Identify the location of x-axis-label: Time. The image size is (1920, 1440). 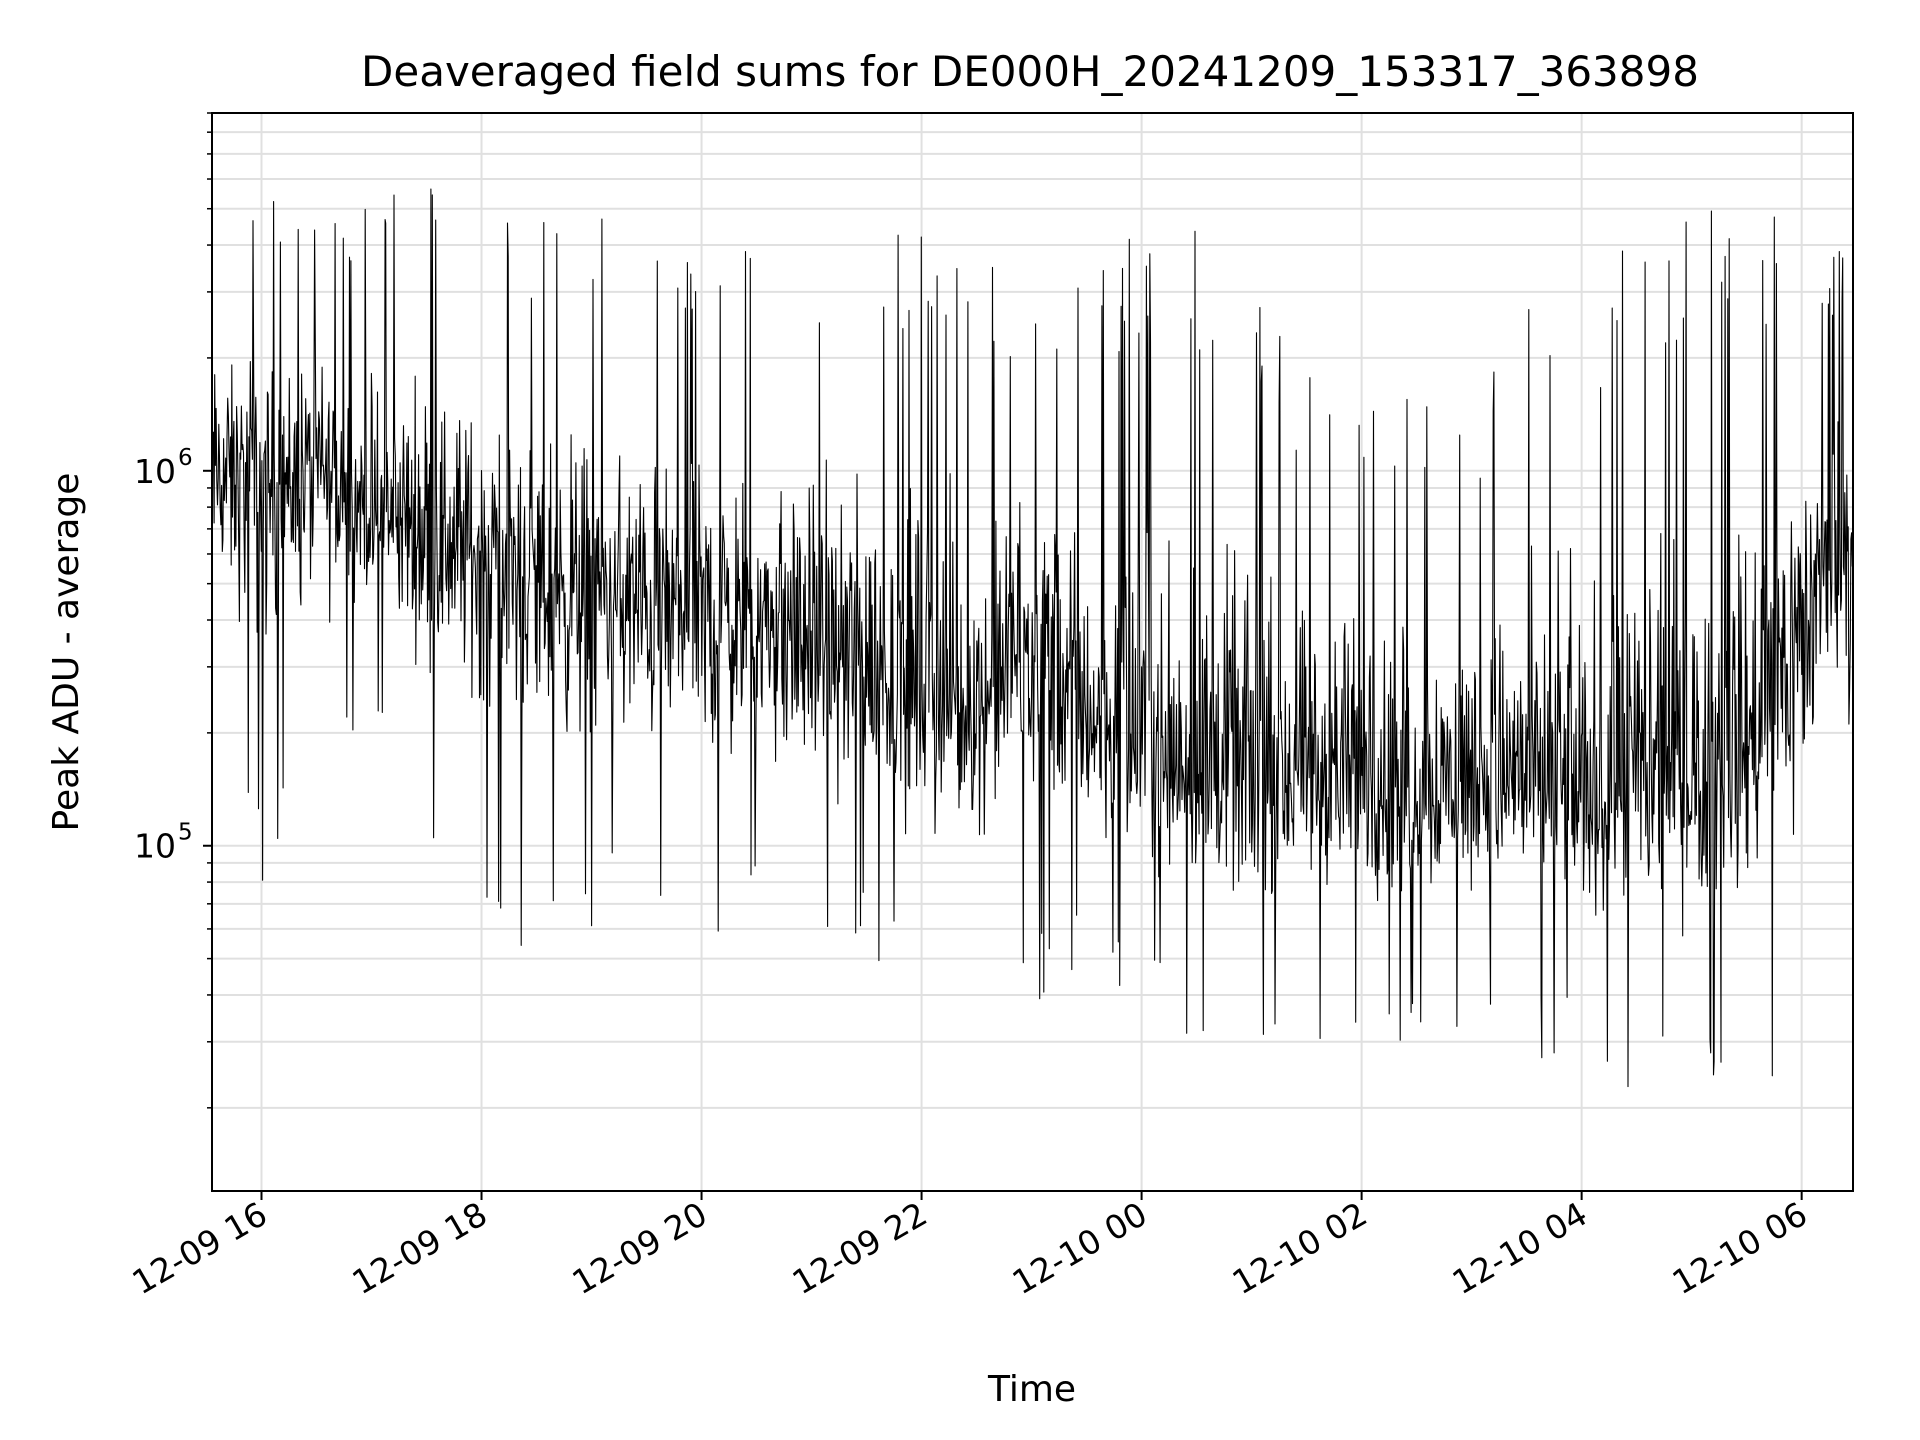
(1031, 1389).